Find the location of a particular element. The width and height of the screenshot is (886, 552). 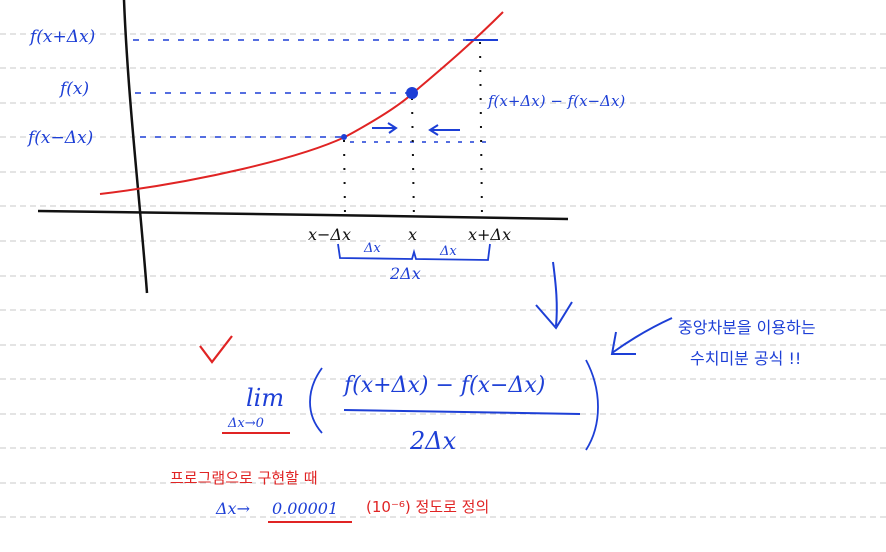

formula-numerator: f(x+Δx) − f(x−Δx) is located at coordinates (443, 385).